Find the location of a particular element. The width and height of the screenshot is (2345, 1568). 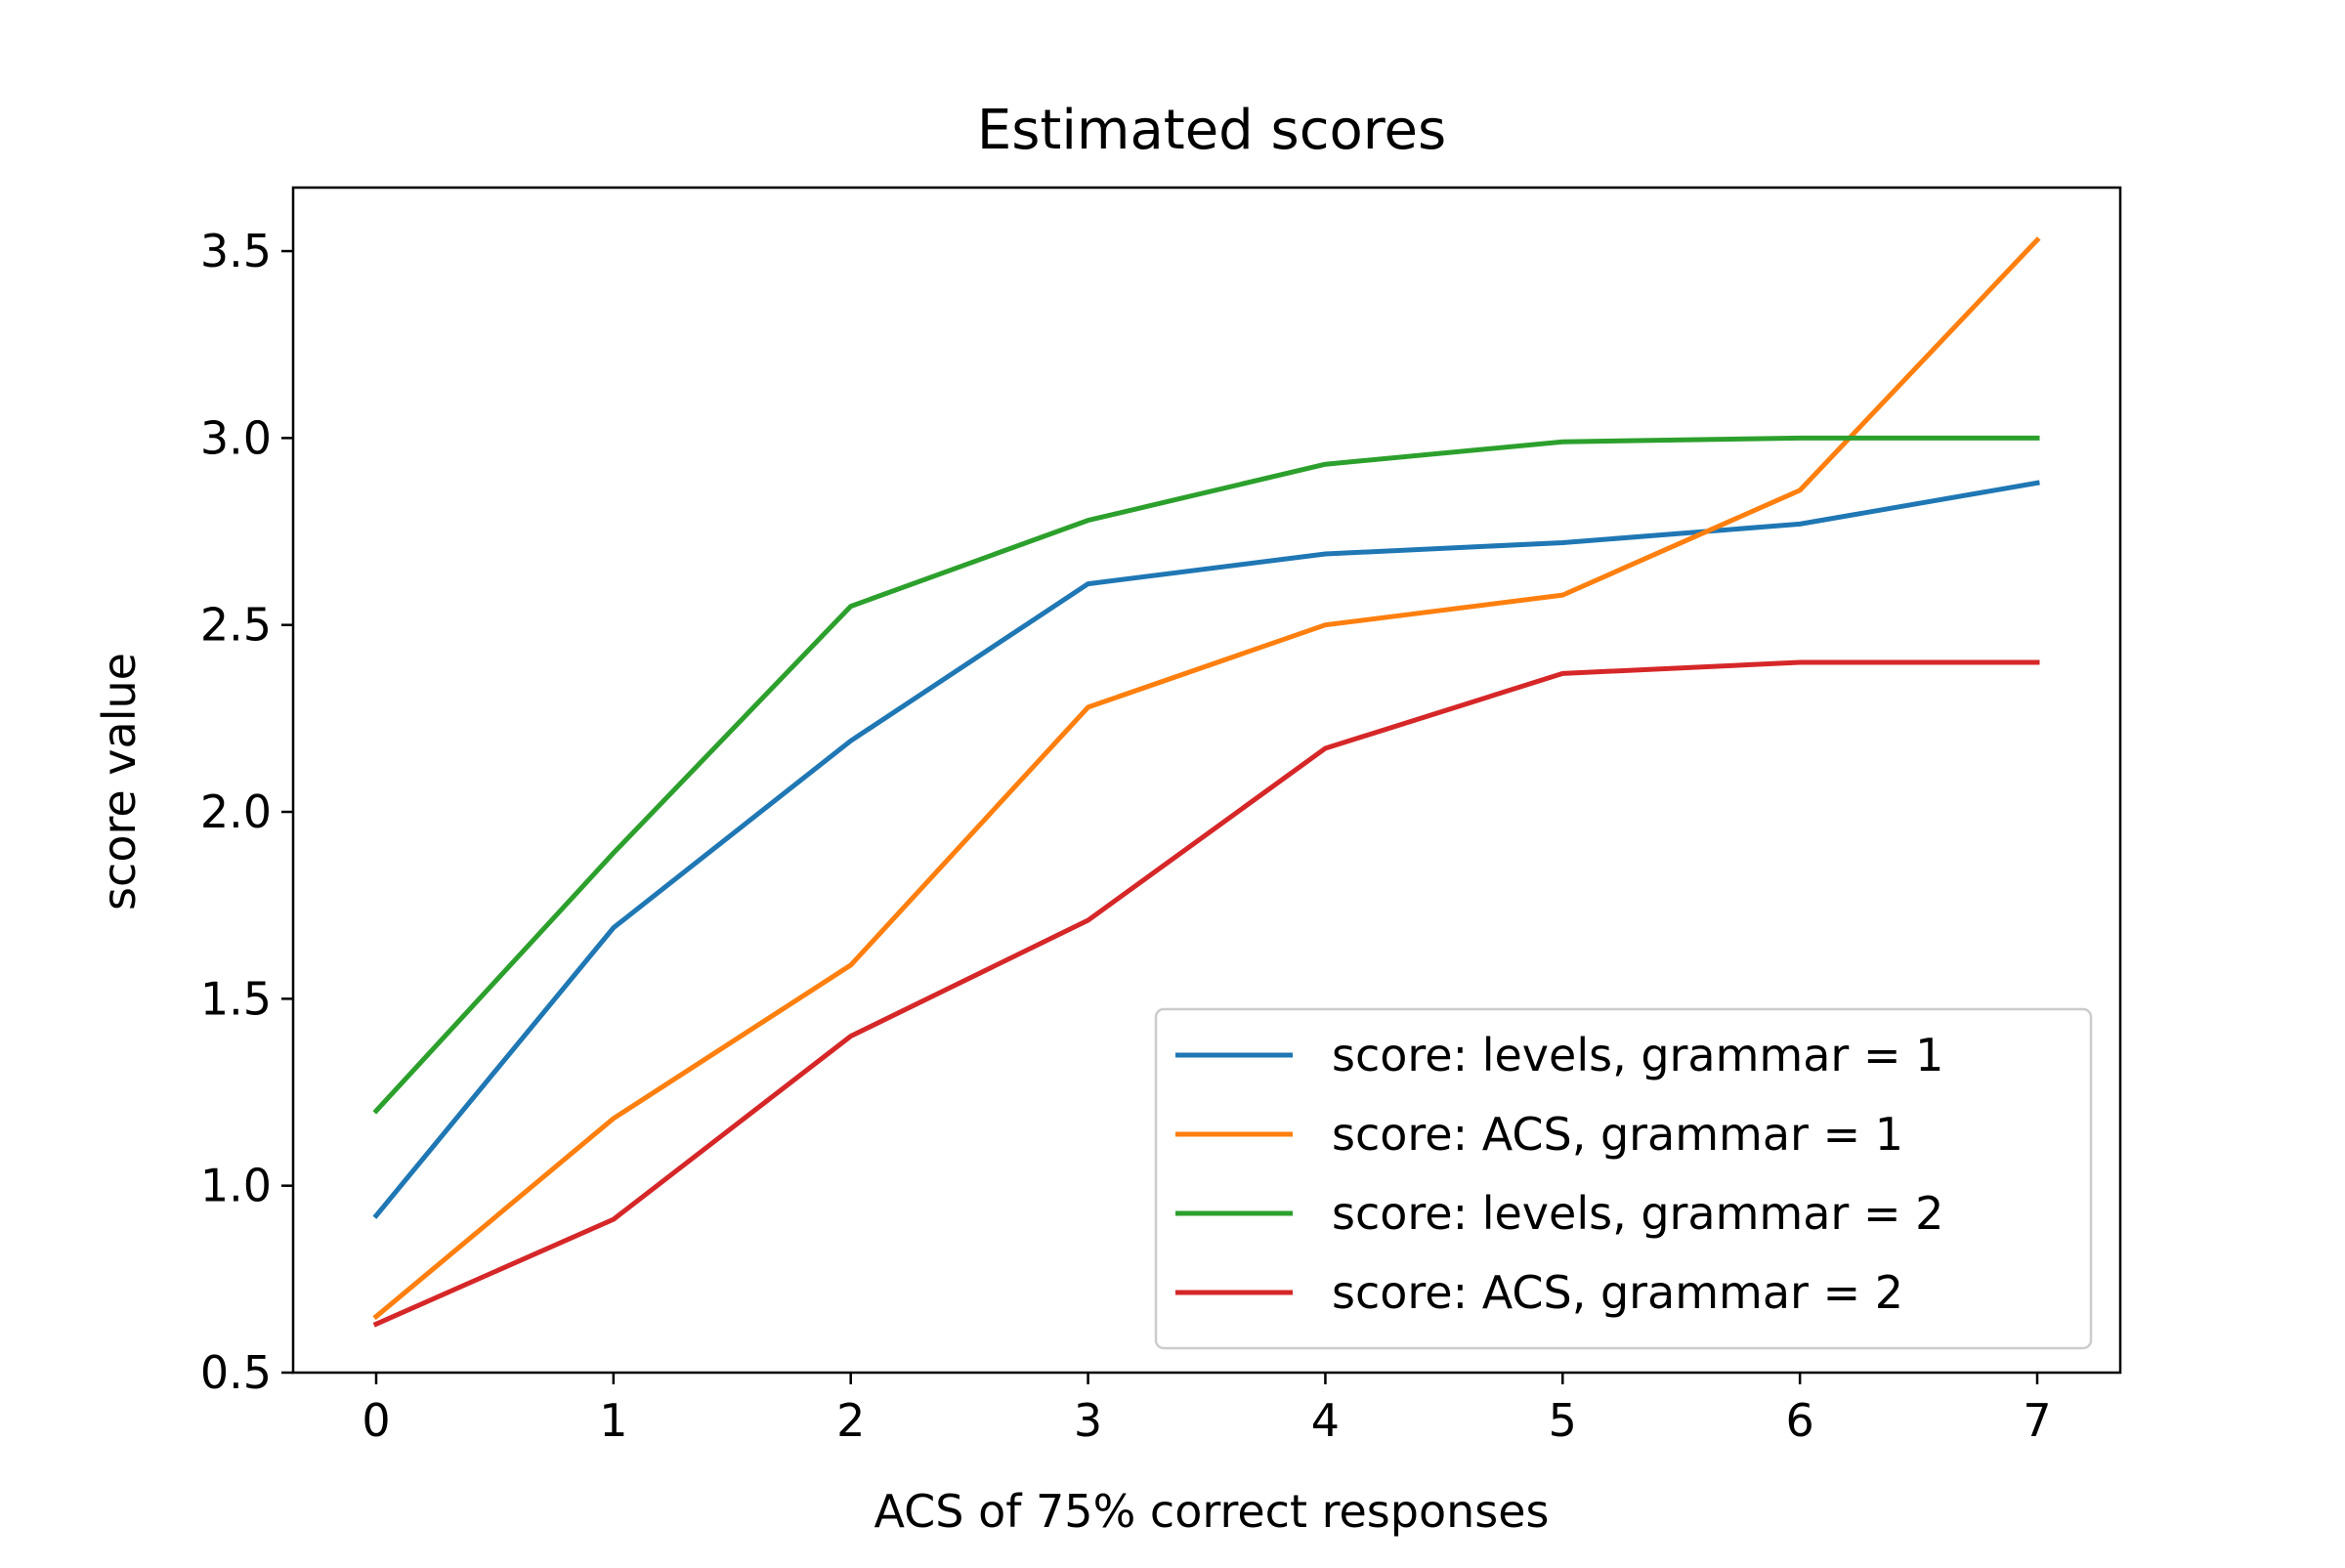

legend-label: score: ACS, grammar = 1 is located at coordinates (1617, 1134).